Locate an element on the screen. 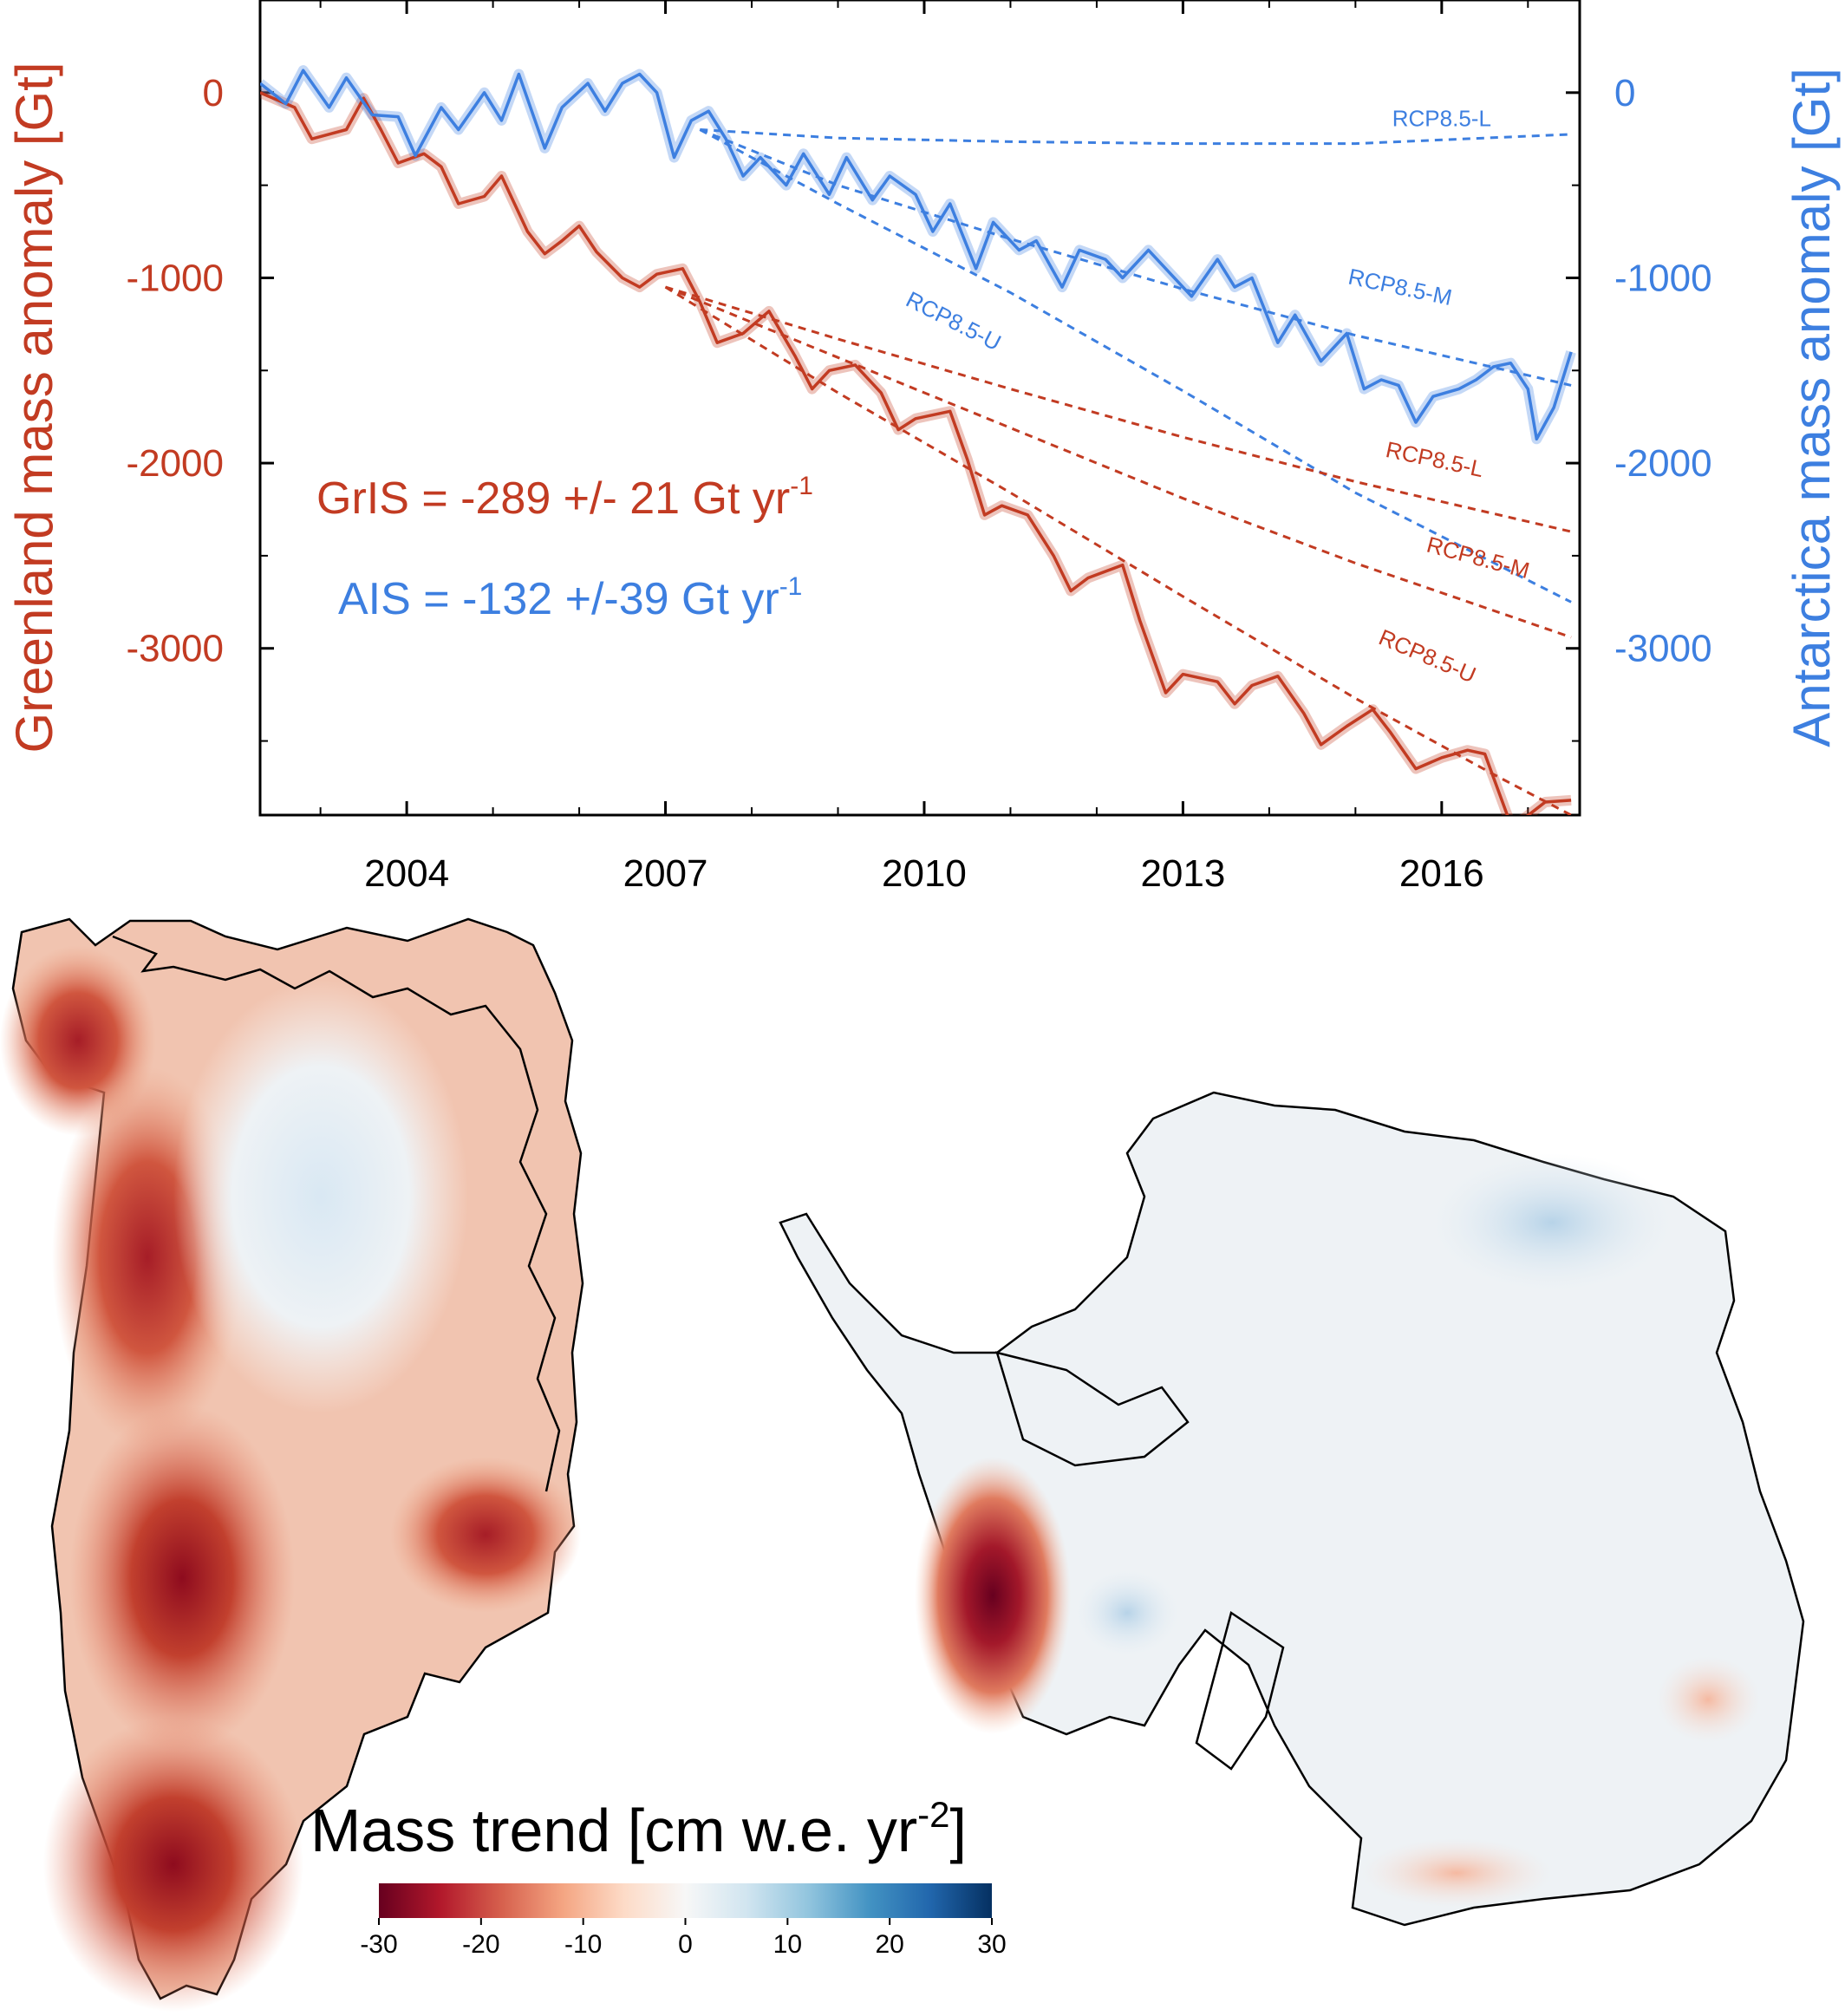  antarctica-ice-shelf-outline is located at coordinates (1140, 1561).